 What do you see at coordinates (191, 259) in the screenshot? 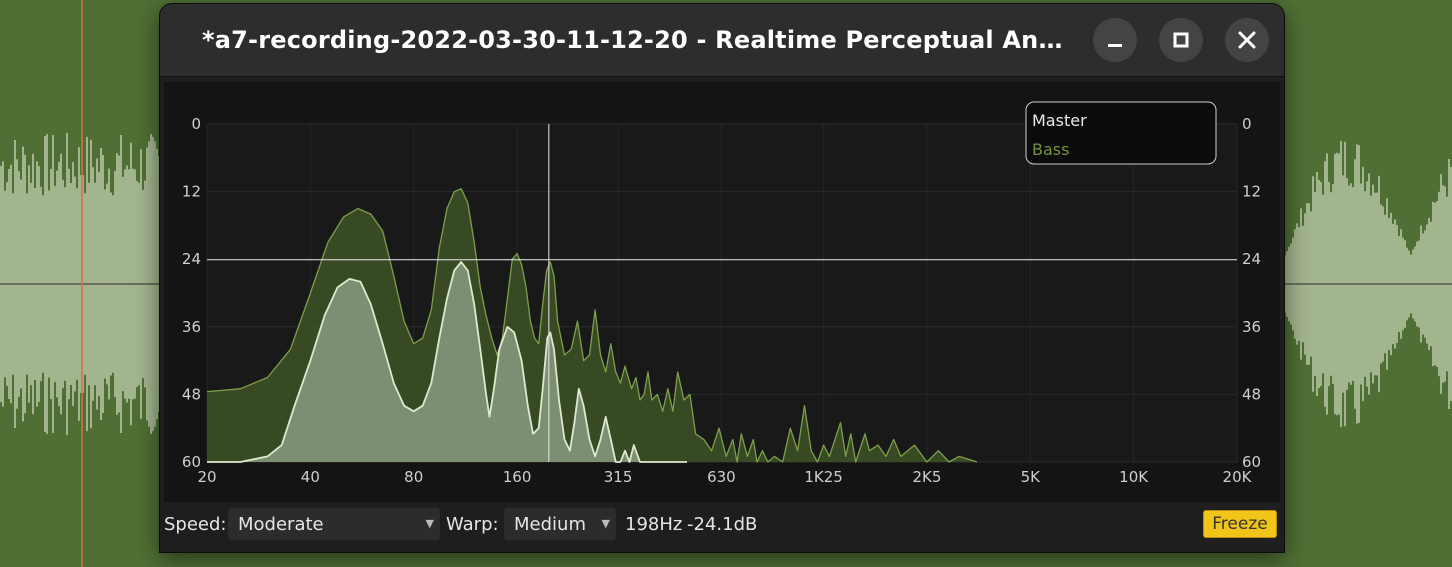
I see `y-tick-label-left: 24` at bounding box center [191, 259].